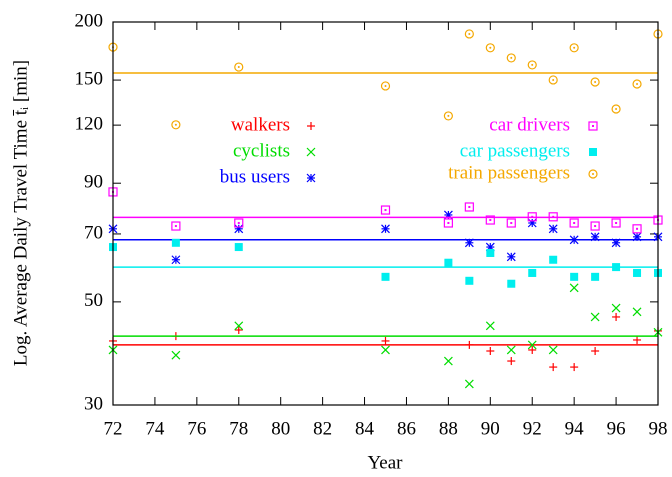 The image size is (672, 477). Describe the element at coordinates (20, 213) in the screenshot. I see `y-axis-label: Log. Average Daily Travel Time t̄ᵢ [min]` at that location.